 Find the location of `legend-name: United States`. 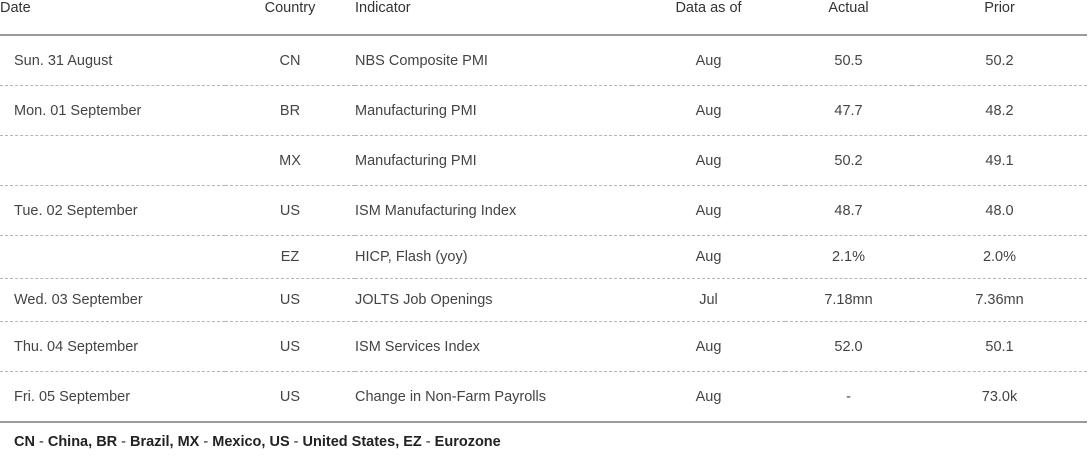

legend-name: United States is located at coordinates (349, 442).